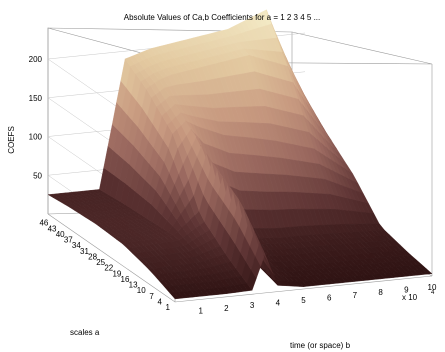 The image size is (445, 352). What do you see at coordinates (433, 293) in the screenshot?
I see `x-multiplier-exponent: 4` at bounding box center [433, 293].